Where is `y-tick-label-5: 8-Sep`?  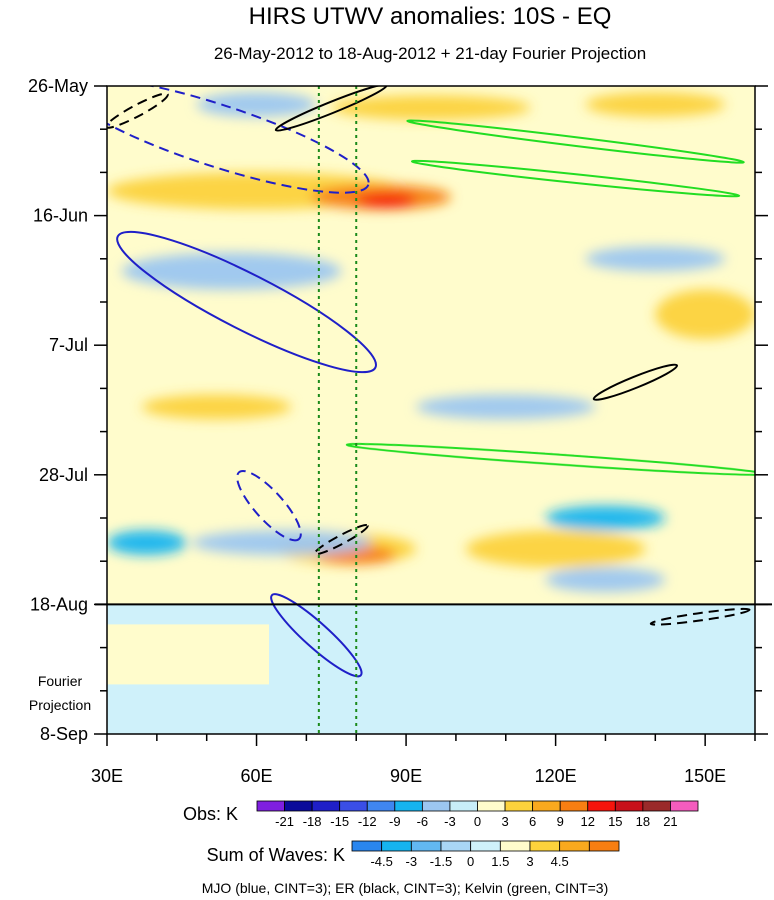 y-tick-label-5: 8-Sep is located at coordinates (64, 734).